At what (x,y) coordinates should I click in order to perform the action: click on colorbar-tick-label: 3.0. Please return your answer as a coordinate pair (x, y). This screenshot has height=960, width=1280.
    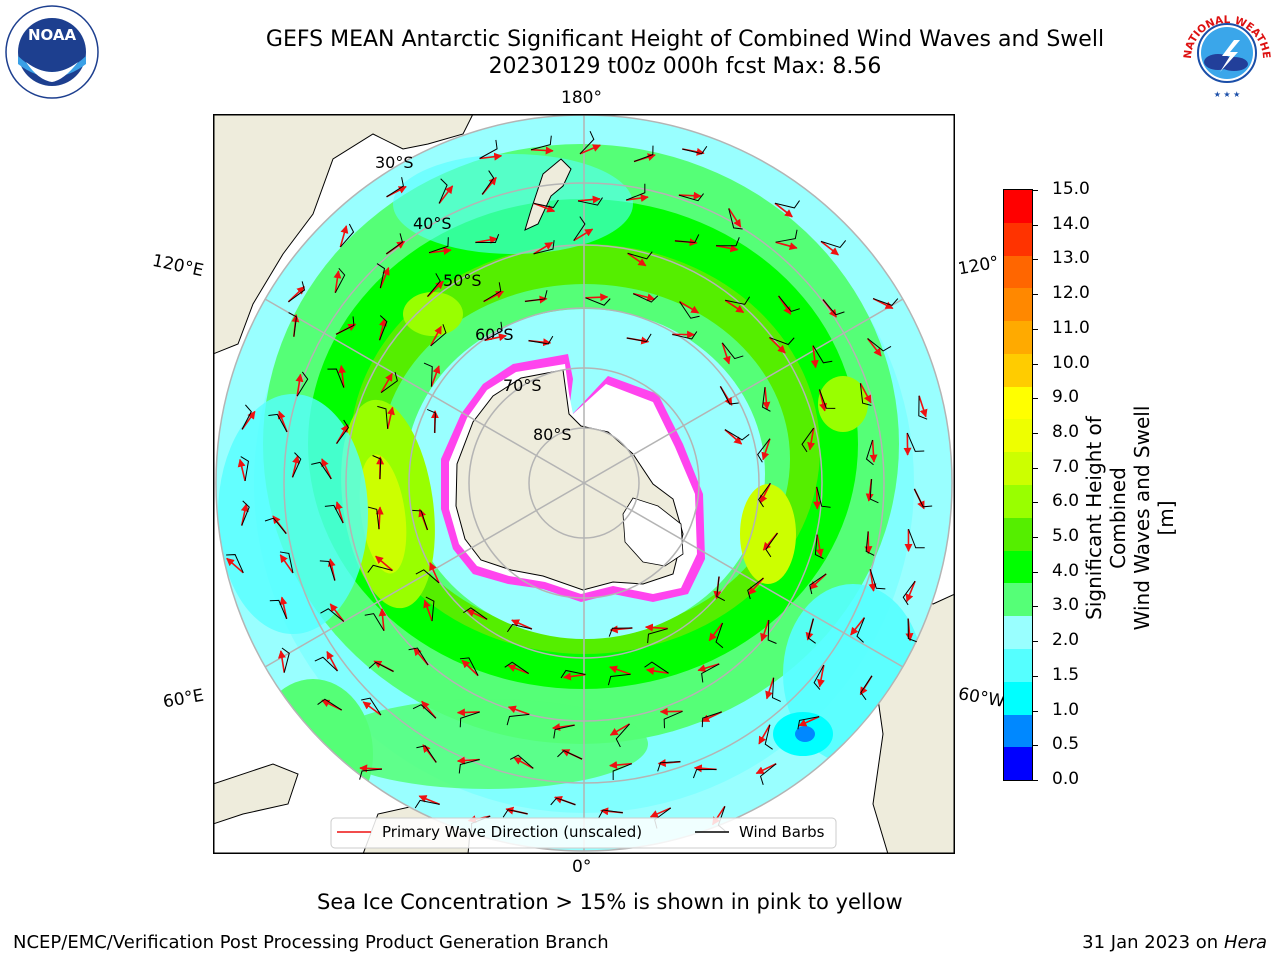
    Looking at the image, I should click on (1066, 605).